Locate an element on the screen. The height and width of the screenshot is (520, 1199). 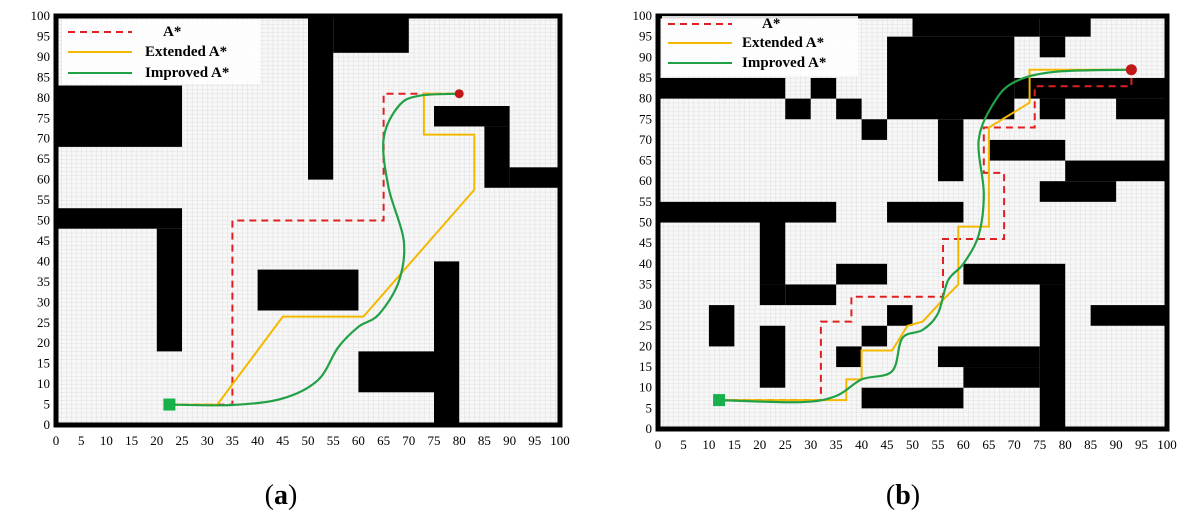
caption-a-letter: a is located at coordinates (281, 495).